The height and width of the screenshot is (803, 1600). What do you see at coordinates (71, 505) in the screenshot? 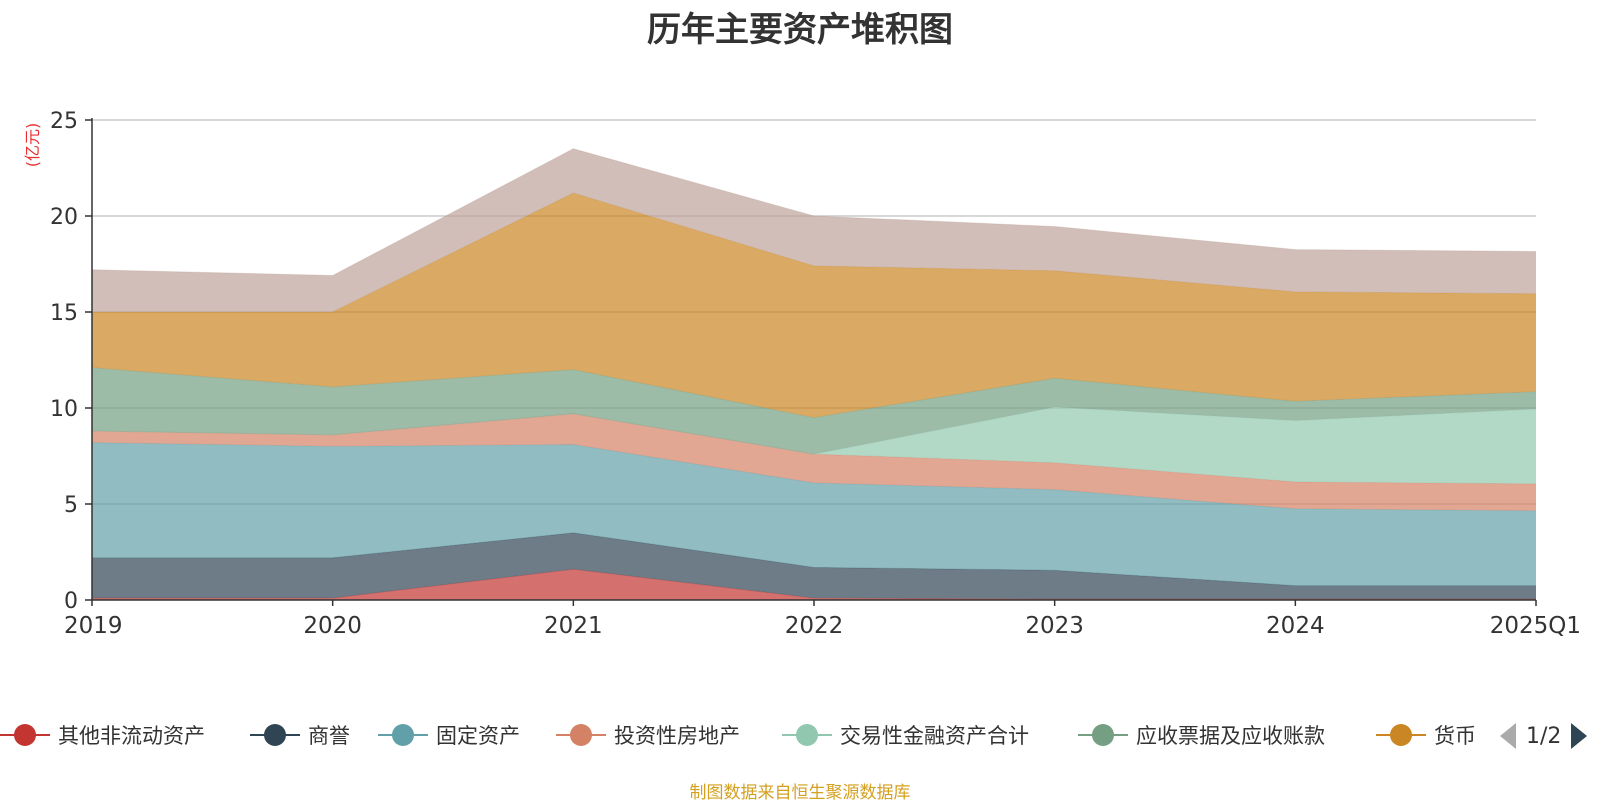
I see `y-tick-label: 5` at bounding box center [71, 505].